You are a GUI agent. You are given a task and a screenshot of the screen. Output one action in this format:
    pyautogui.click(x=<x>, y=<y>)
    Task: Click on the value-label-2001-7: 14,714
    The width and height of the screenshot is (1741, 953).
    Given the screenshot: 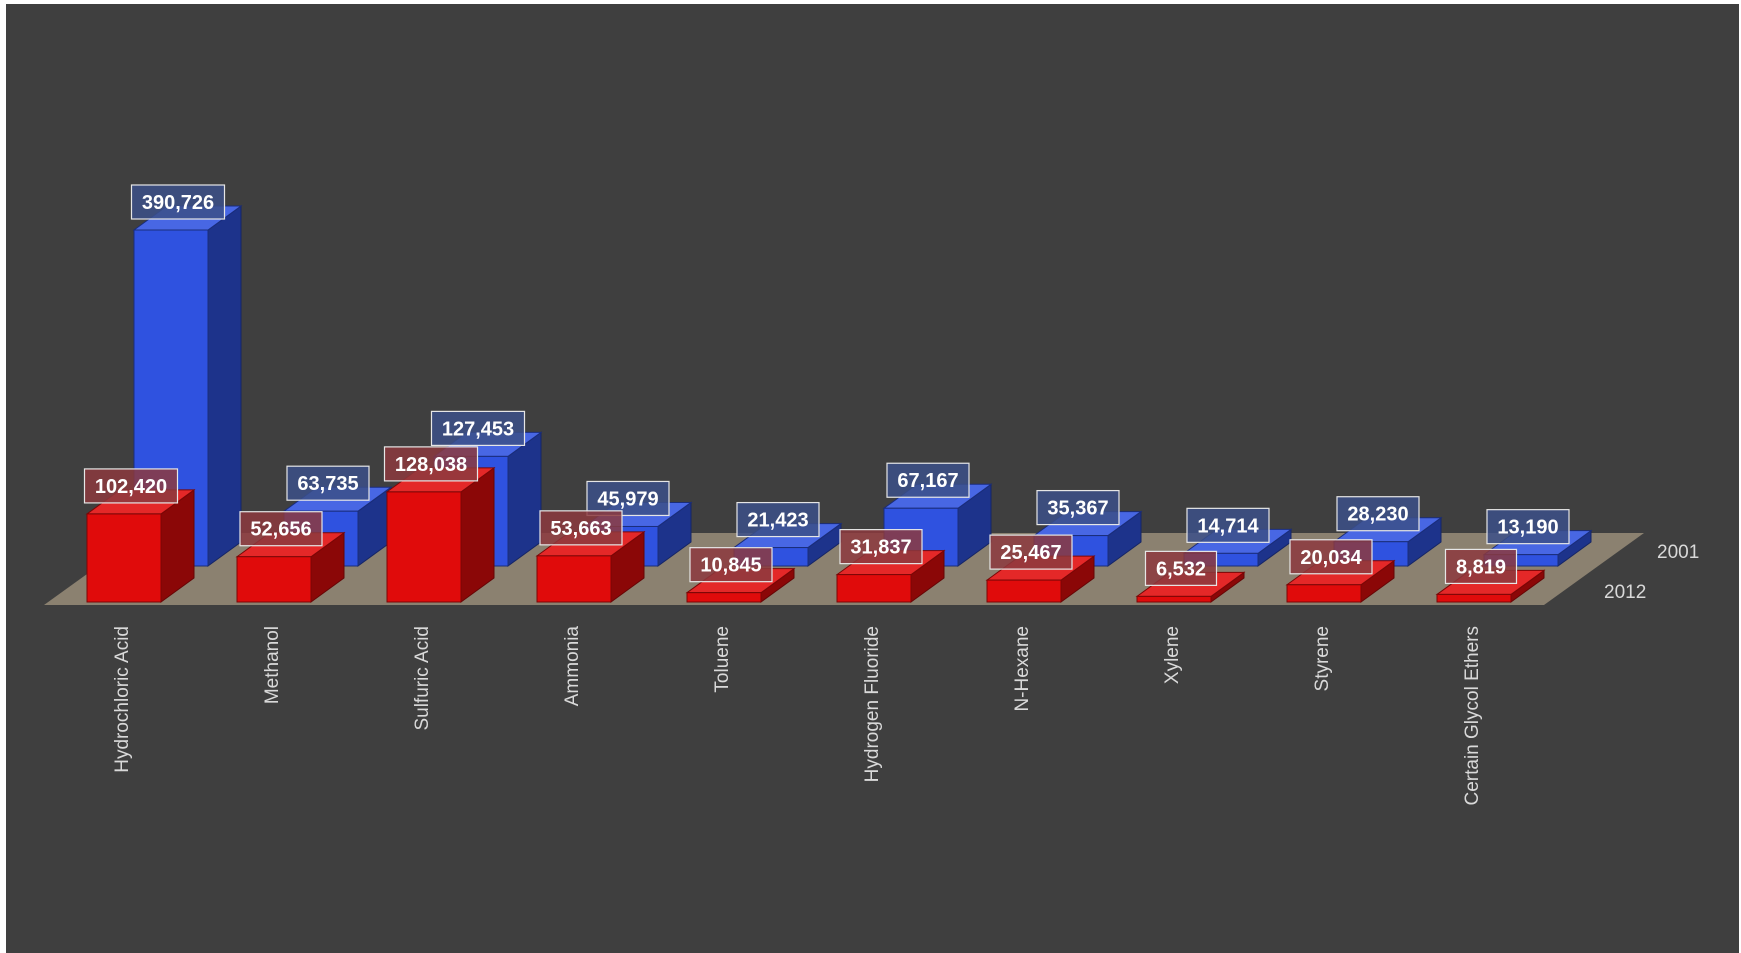 What is the action you would take?
    pyautogui.click(x=1228, y=525)
    